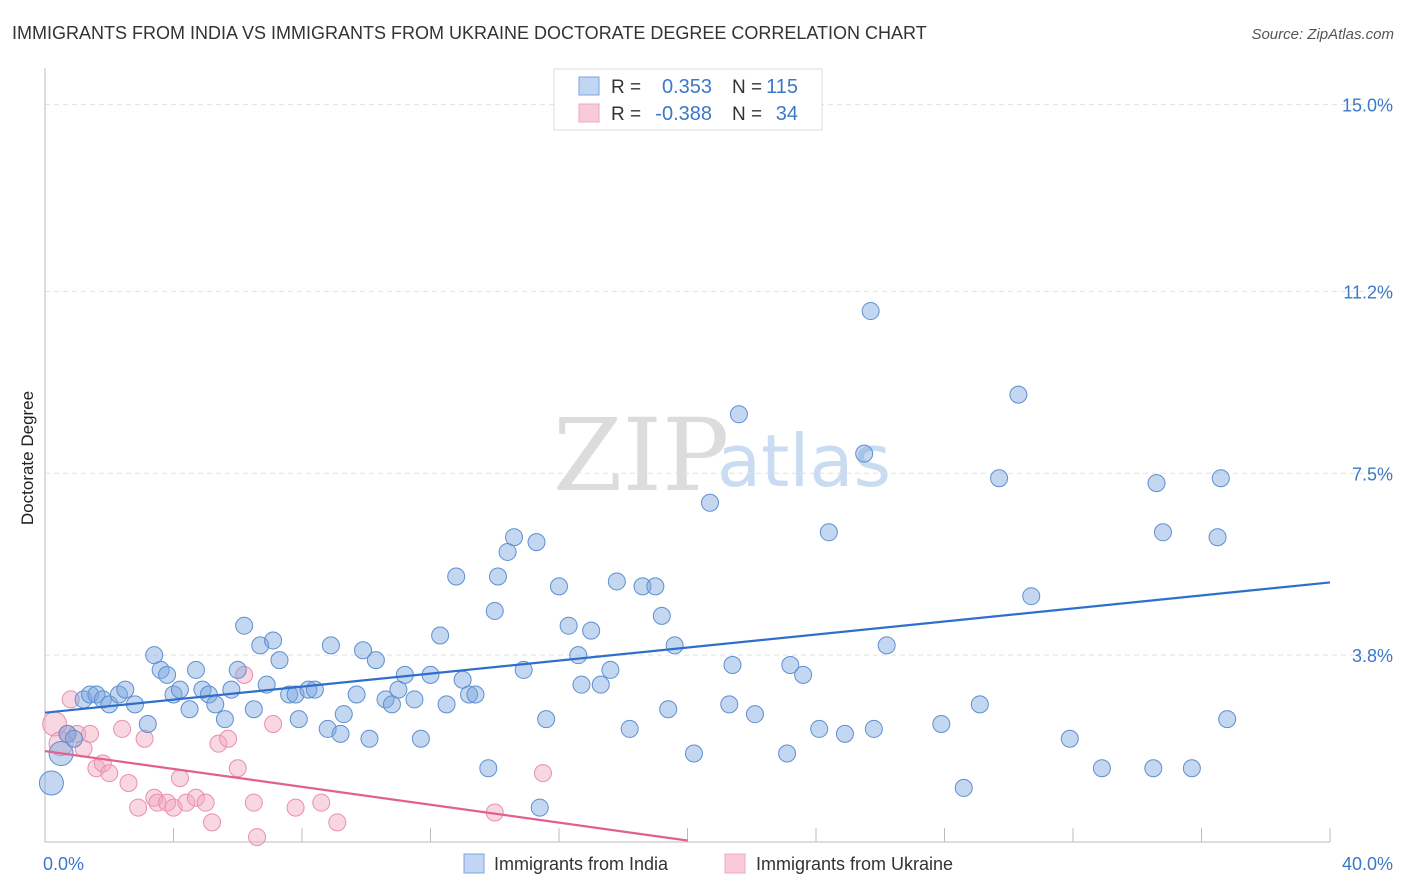  Describe the element at coordinates (683, 114) in the screenshot. I see `stats-r-value-ukraine: -0.388` at that location.